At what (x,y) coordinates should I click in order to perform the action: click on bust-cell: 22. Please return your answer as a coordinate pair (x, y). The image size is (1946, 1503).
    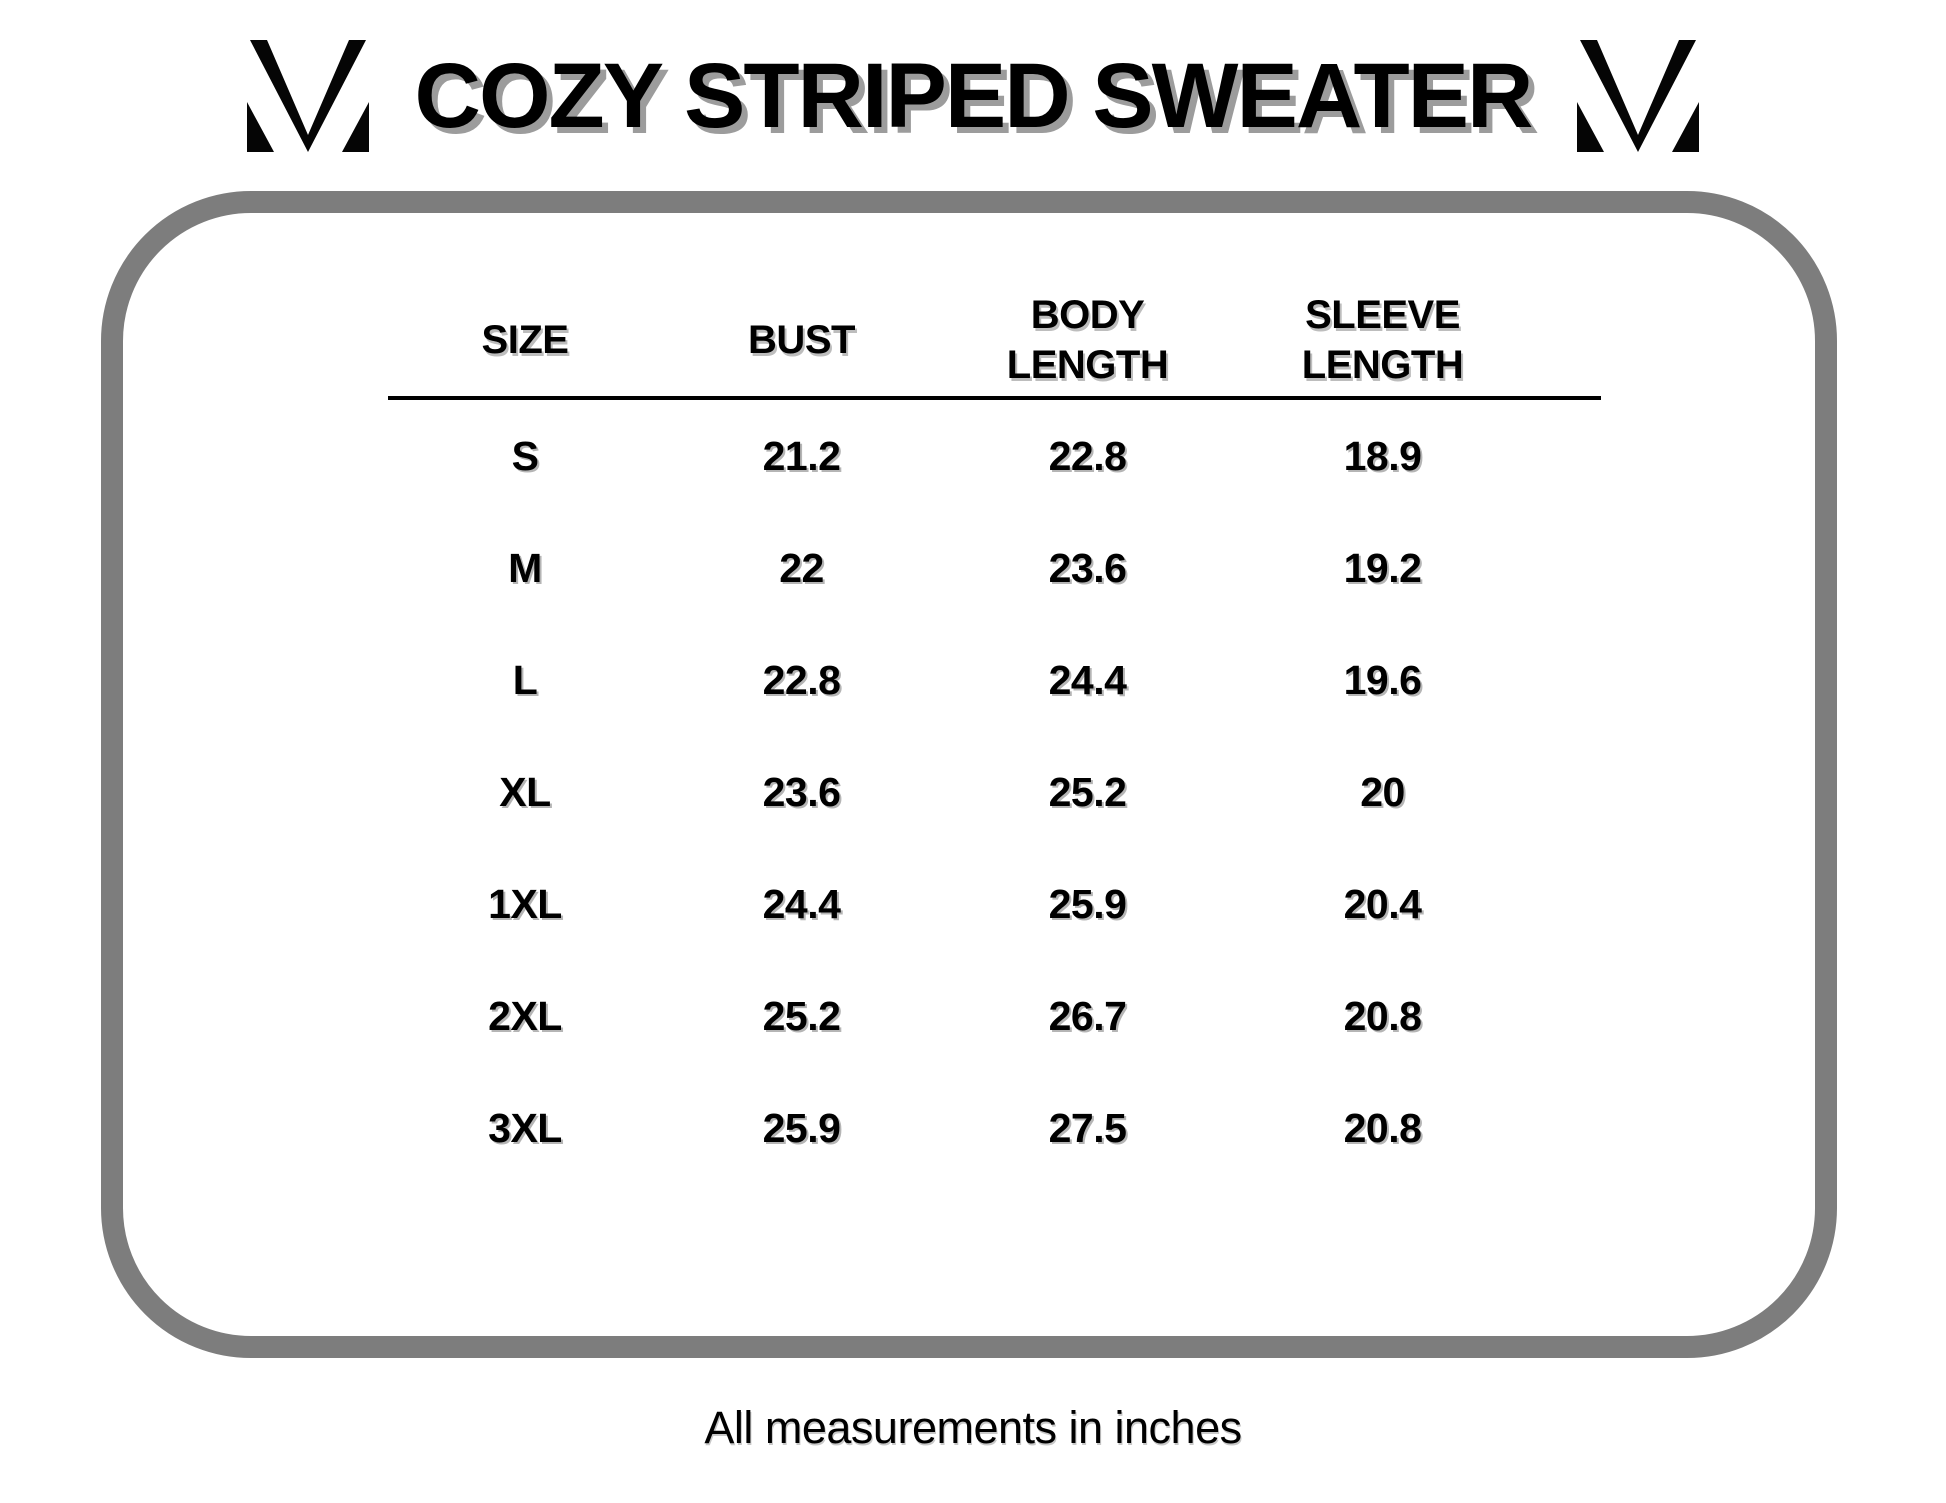
    Looking at the image, I should click on (801, 567).